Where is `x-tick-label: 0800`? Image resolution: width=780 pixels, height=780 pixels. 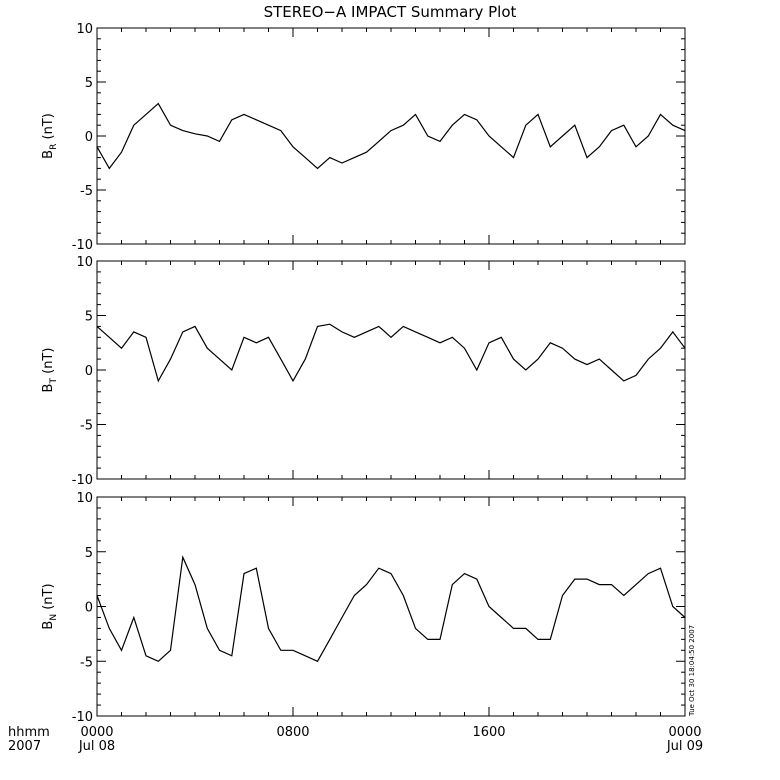
x-tick-label: 0800 is located at coordinates (292, 732).